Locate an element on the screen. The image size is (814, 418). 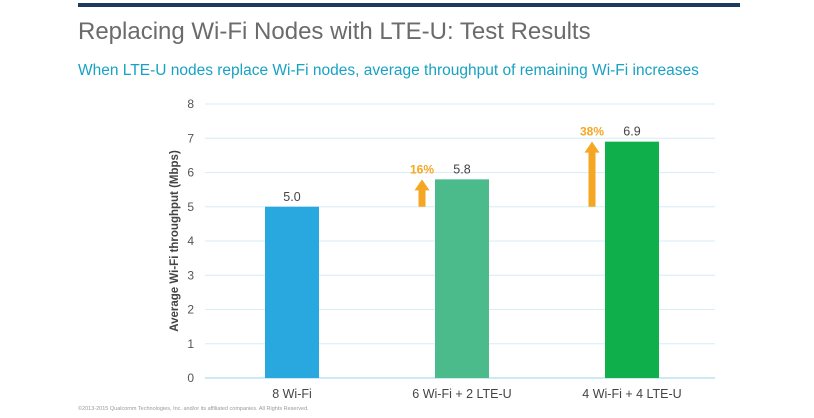
y-axis-label: Average Wi-Fi throughput (Mbps) is located at coordinates (175, 241).